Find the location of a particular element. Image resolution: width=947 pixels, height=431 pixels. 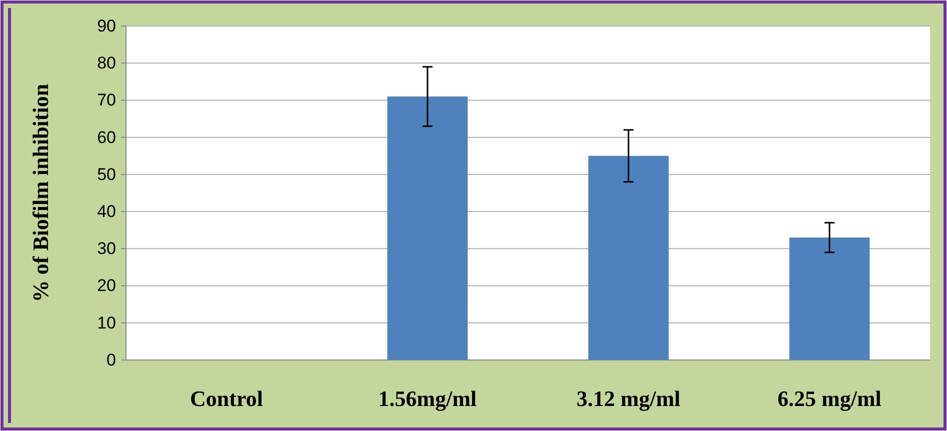

x-tick-label: 1.56mg/ml is located at coordinates (427, 398).